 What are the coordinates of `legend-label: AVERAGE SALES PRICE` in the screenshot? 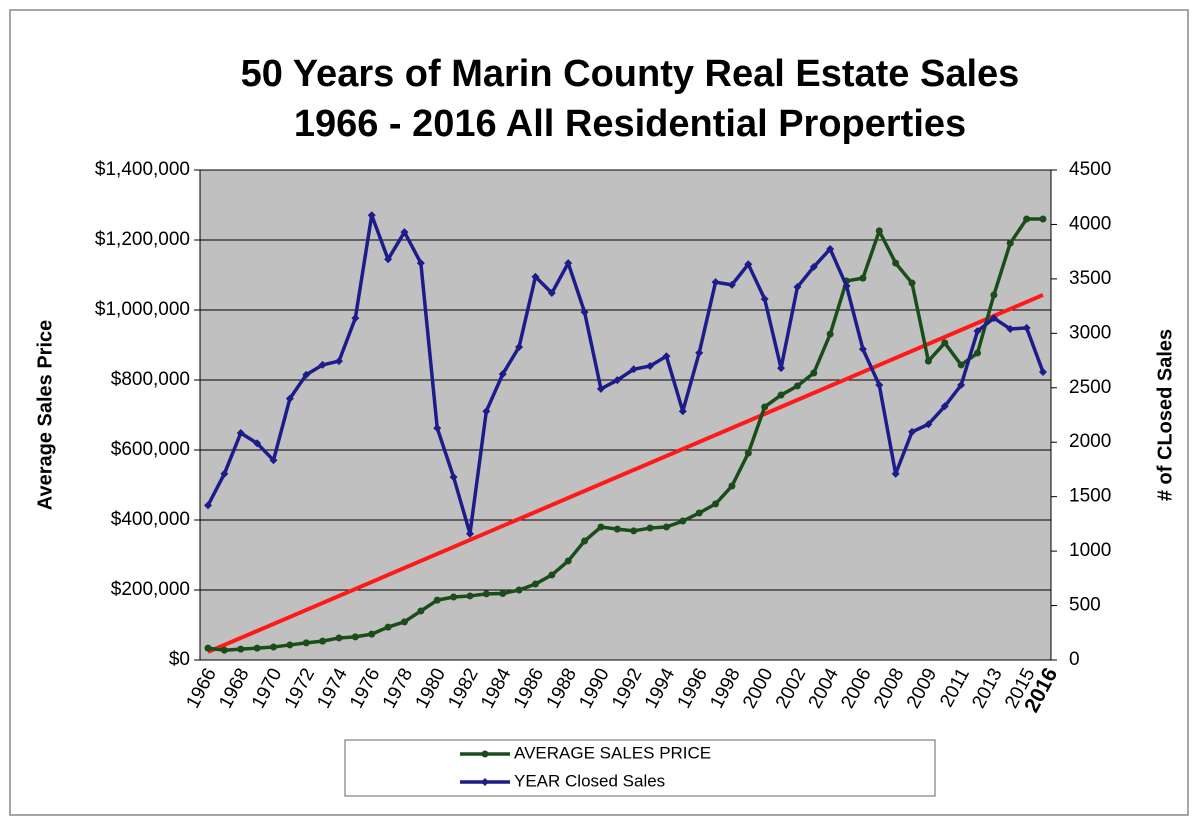 It's located at (612, 752).